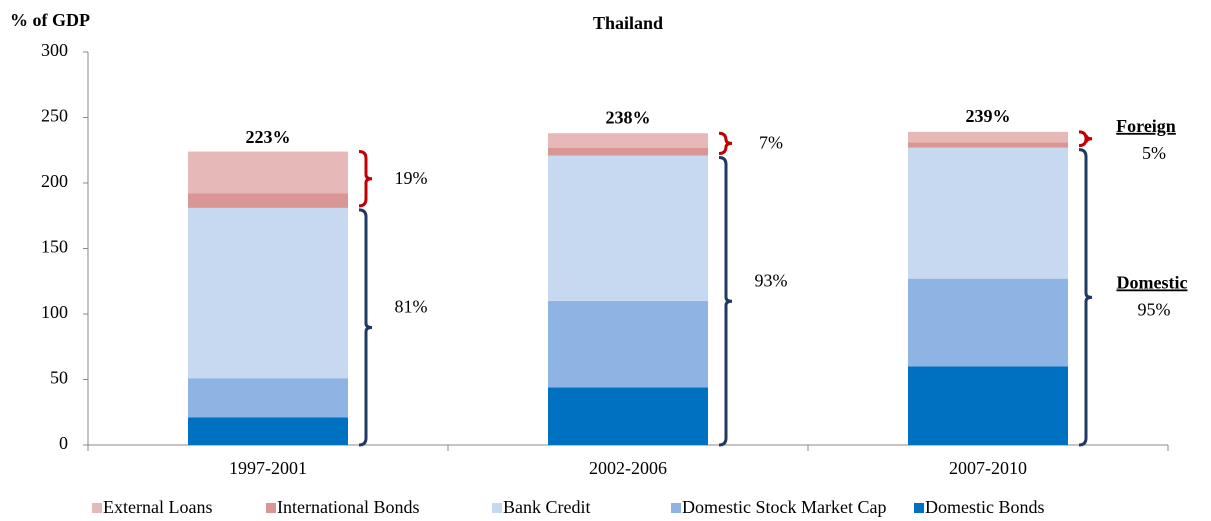 This screenshot has height=521, width=1211. I want to click on total-label: 239%, so click(988, 116).